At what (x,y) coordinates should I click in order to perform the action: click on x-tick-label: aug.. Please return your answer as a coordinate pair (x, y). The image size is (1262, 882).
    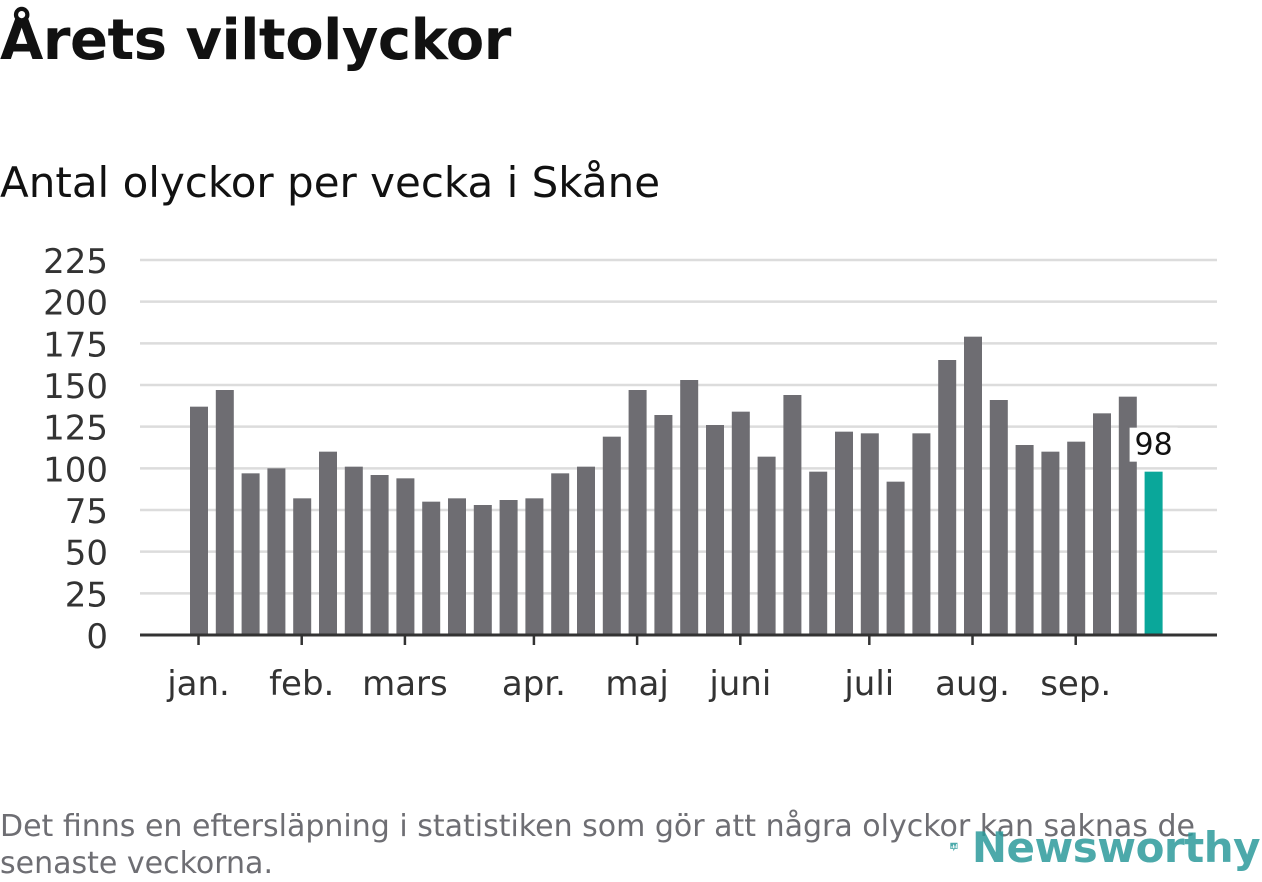
    Looking at the image, I should click on (972, 684).